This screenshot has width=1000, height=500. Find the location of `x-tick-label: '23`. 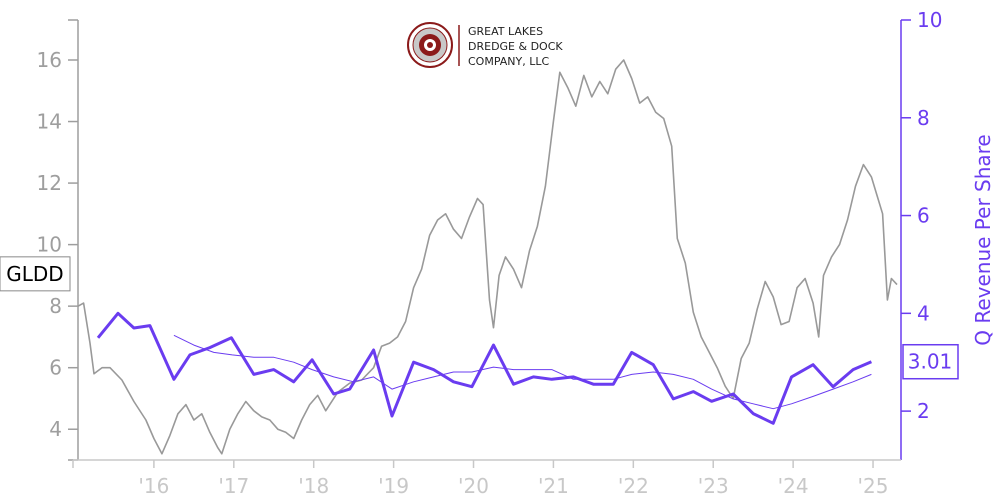

x-tick-label: '23 is located at coordinates (713, 486).